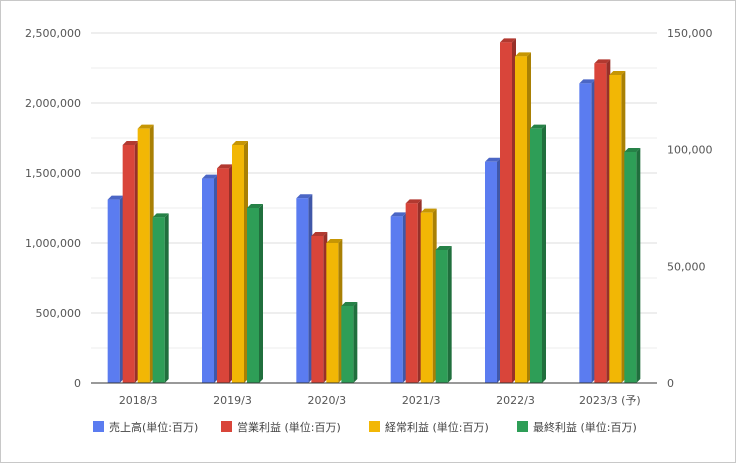  Describe the element at coordinates (138, 400) in the screenshot. I see `category-label: 2018/3` at that location.